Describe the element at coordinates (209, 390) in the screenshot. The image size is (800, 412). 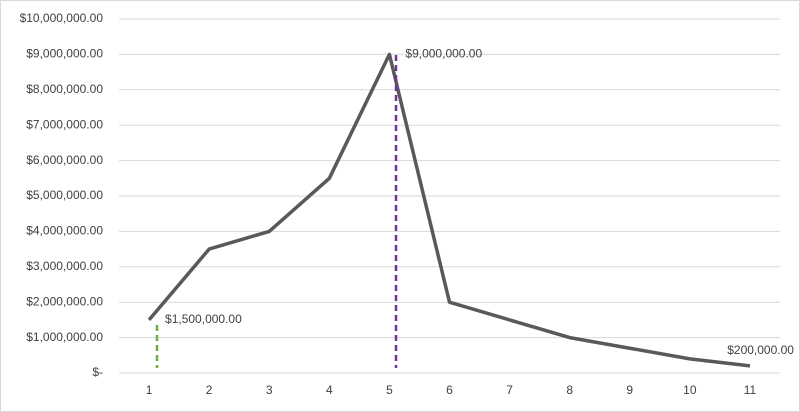
I see `x-tick-label: 2` at that location.